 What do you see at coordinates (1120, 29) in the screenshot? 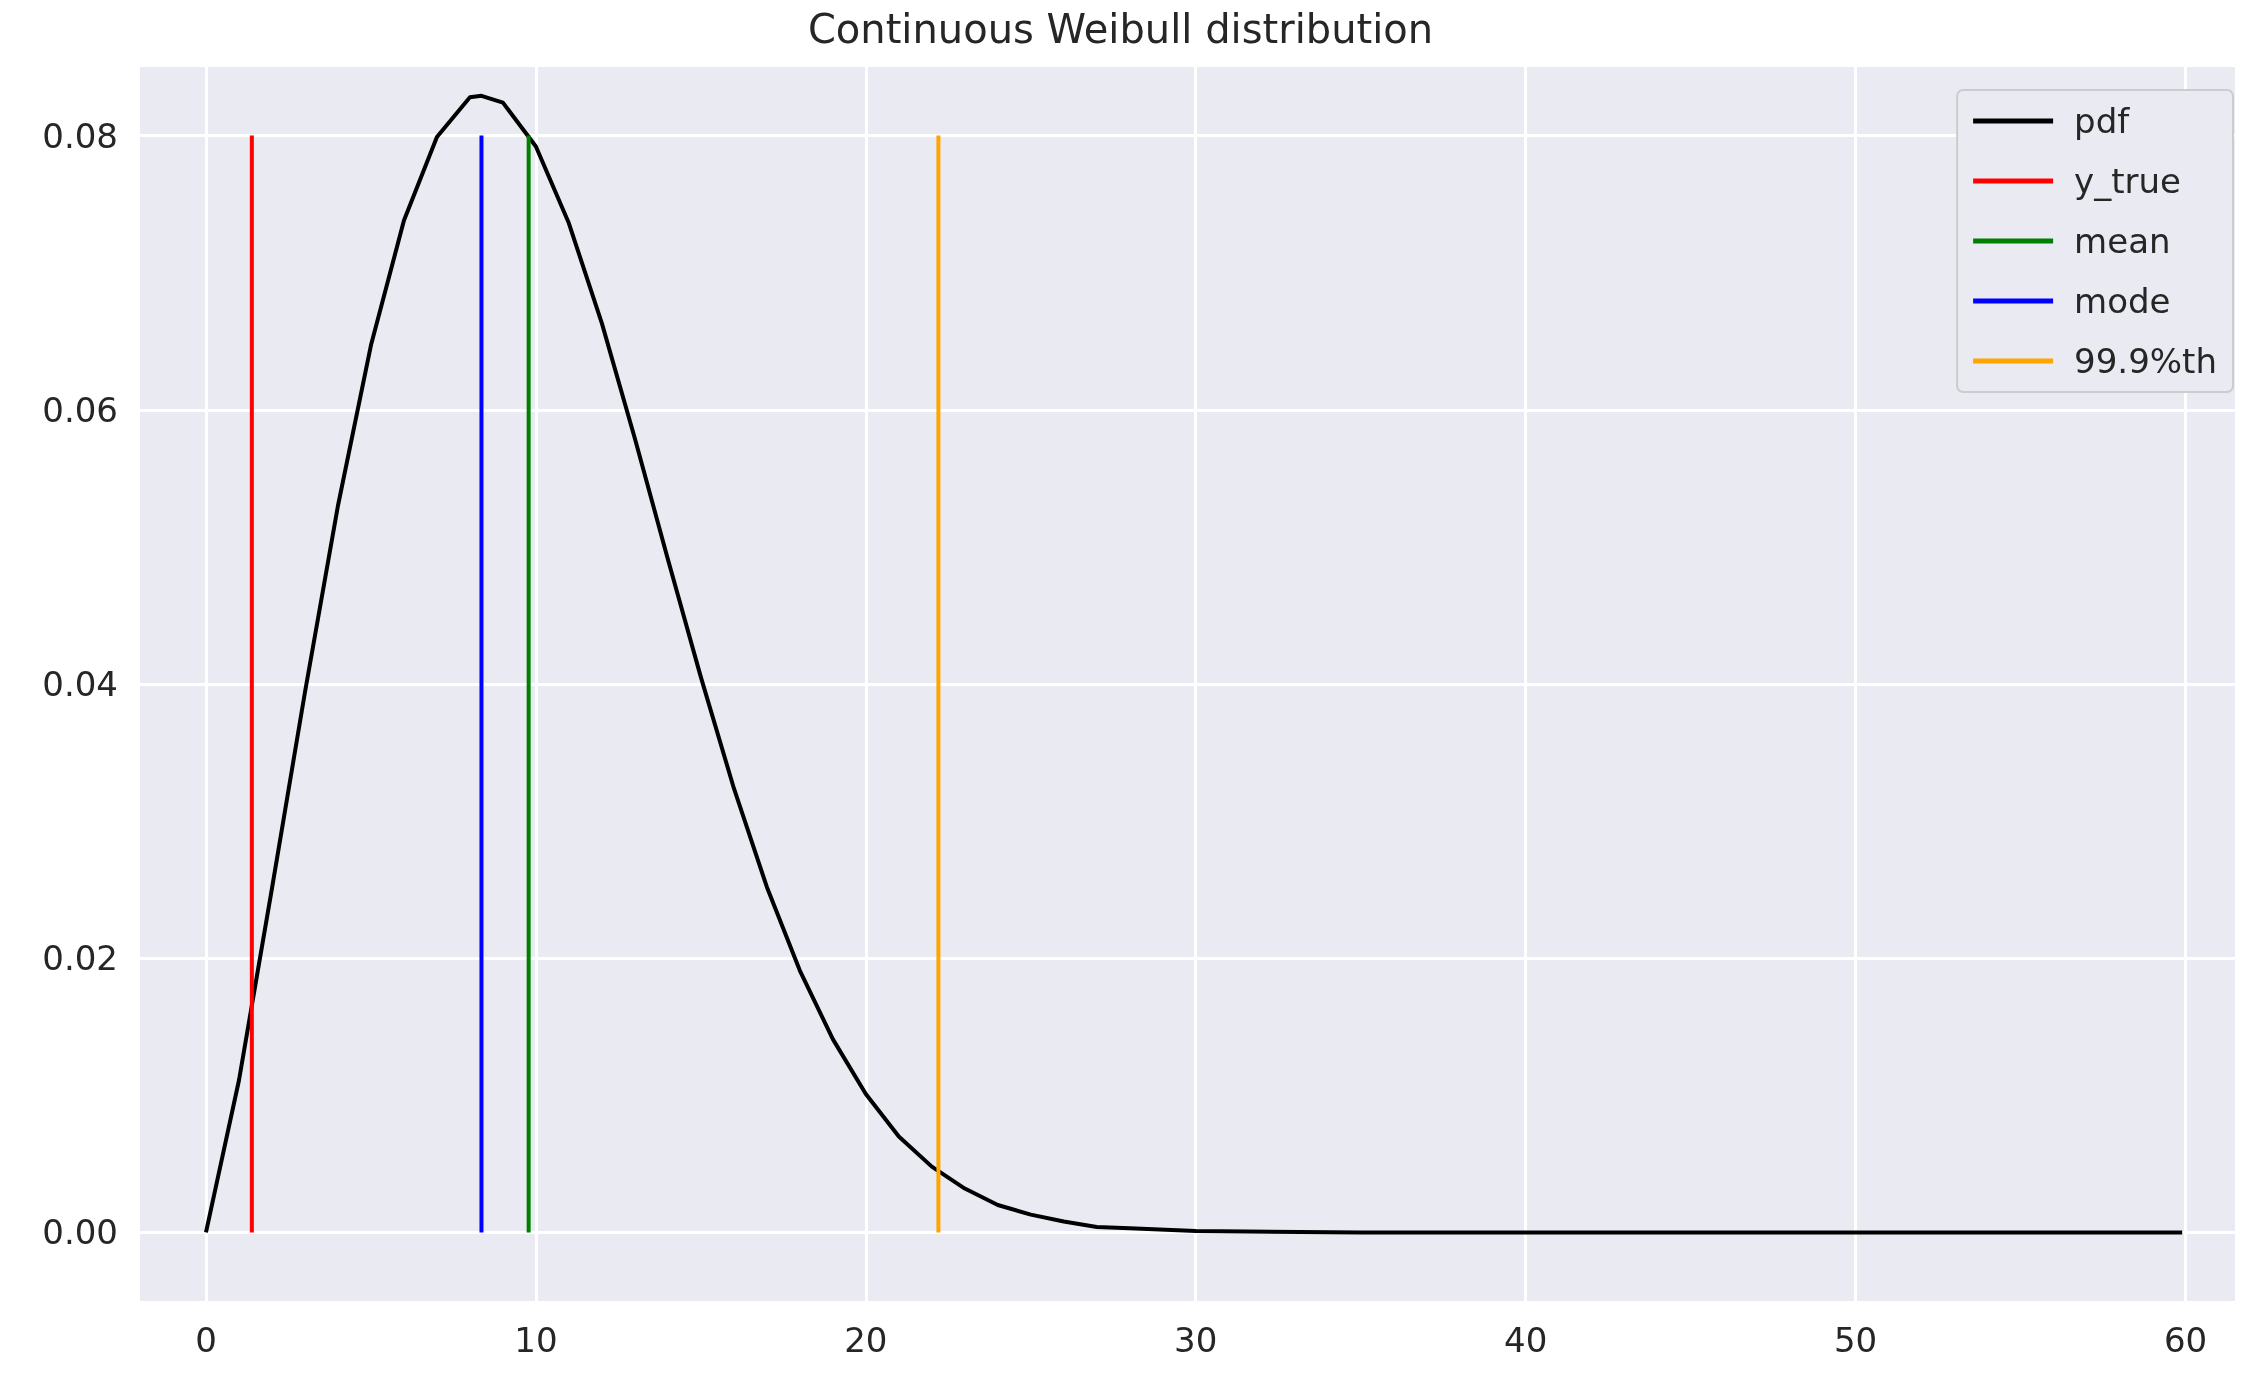
I see `chart-title: Continuous Weibull distribution` at bounding box center [1120, 29].